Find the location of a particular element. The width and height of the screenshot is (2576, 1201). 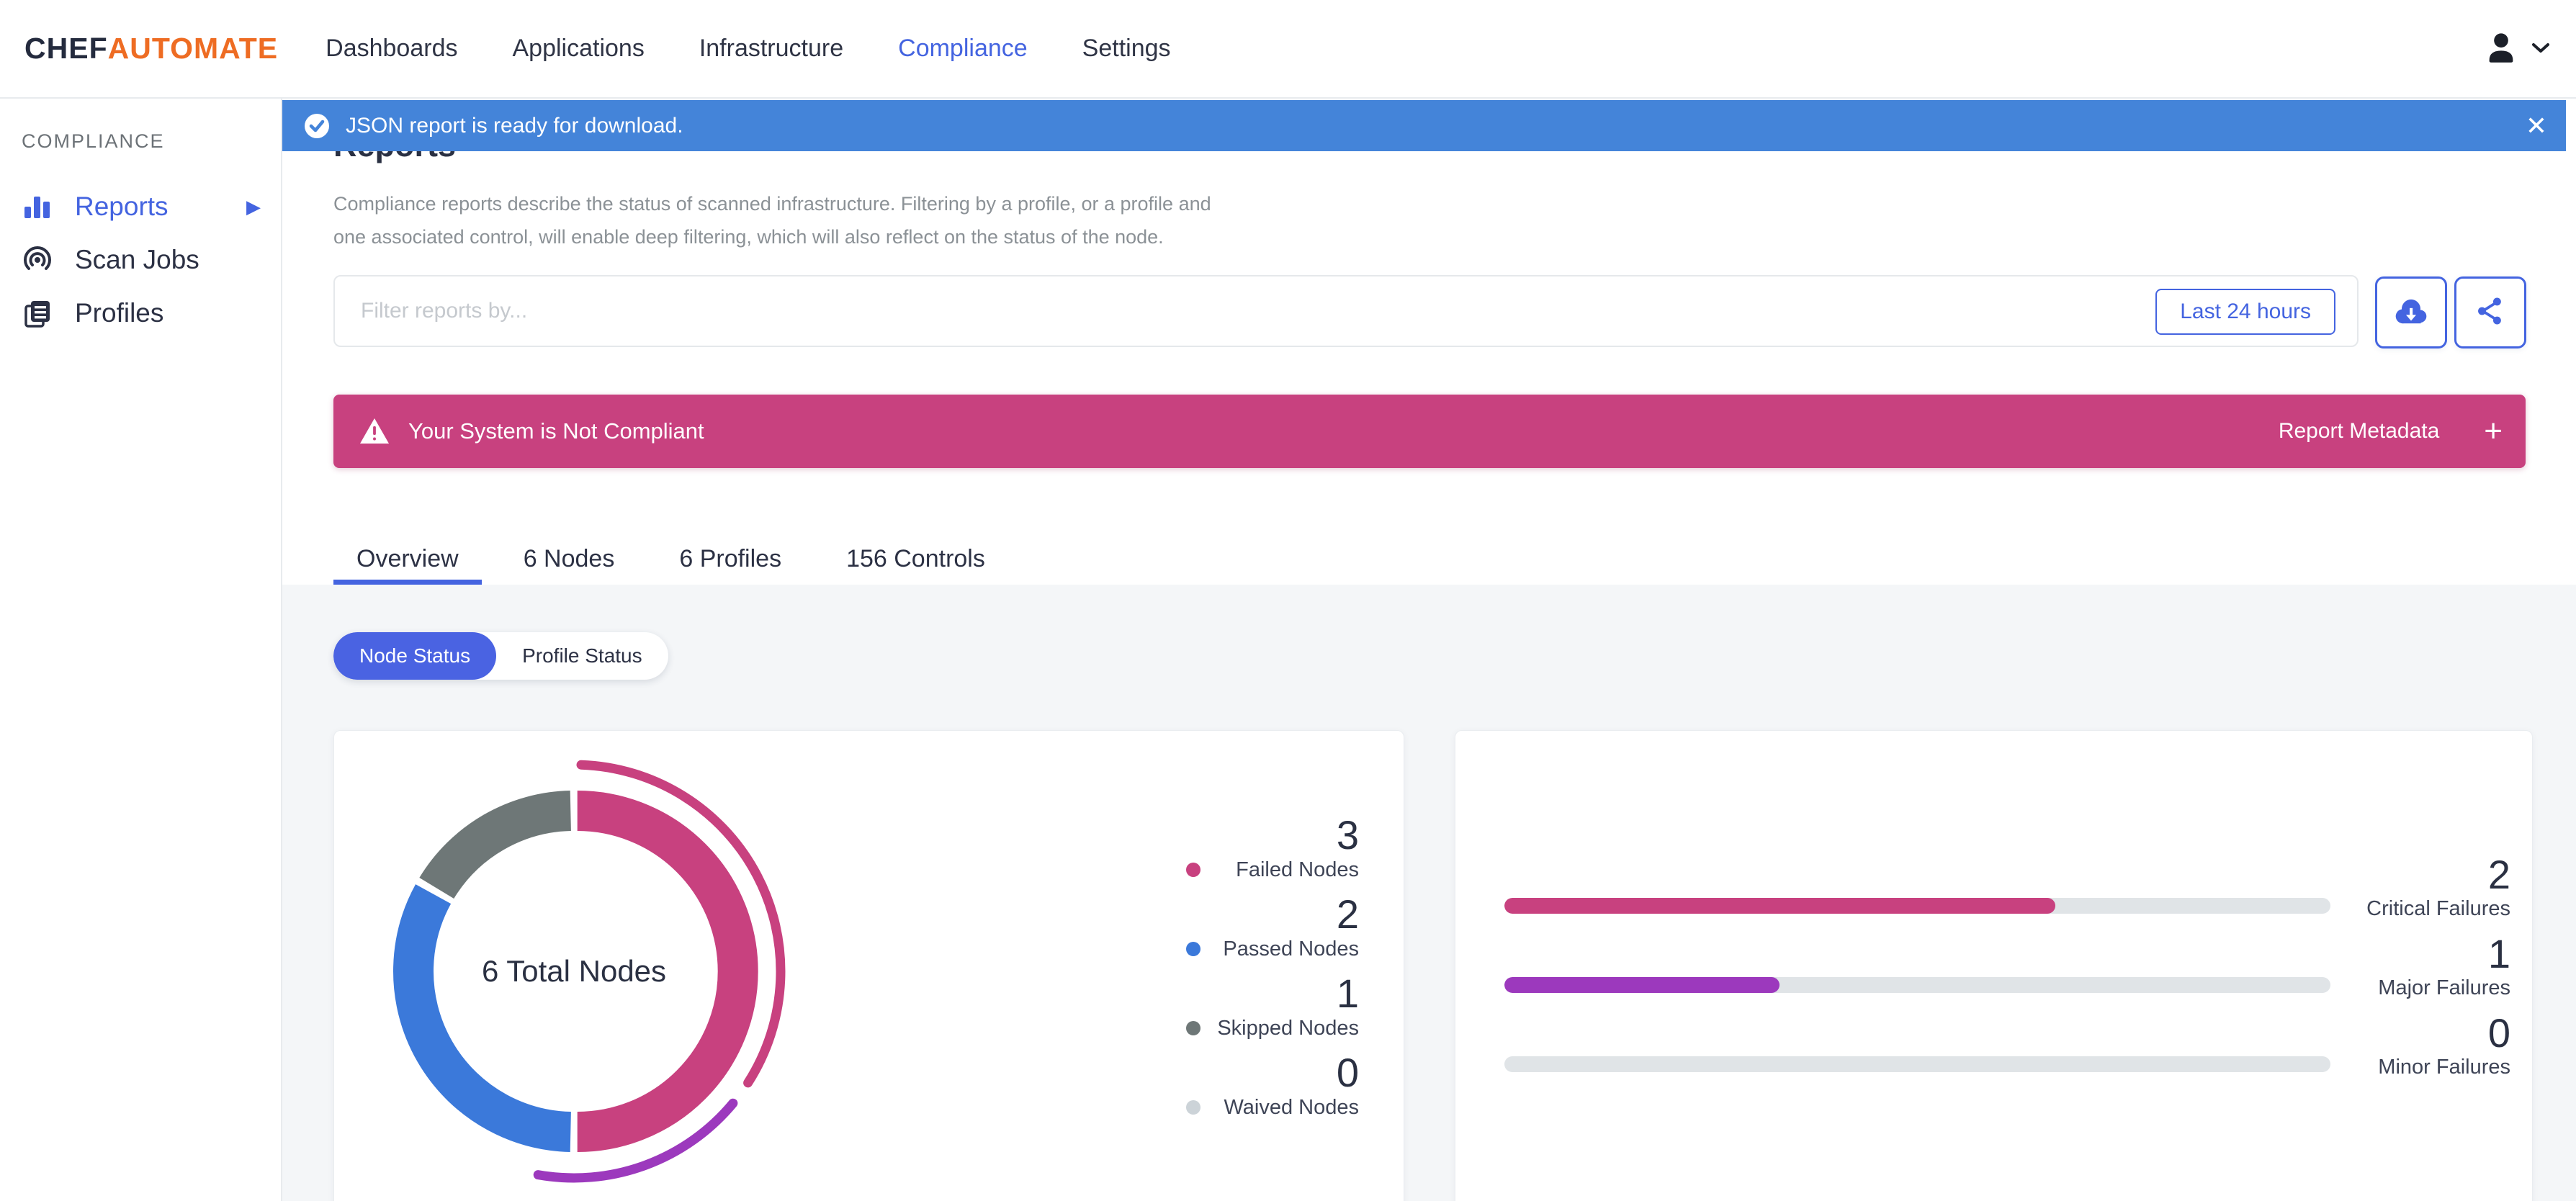

info-banner-message: JSON report is ready for download. is located at coordinates (514, 125).